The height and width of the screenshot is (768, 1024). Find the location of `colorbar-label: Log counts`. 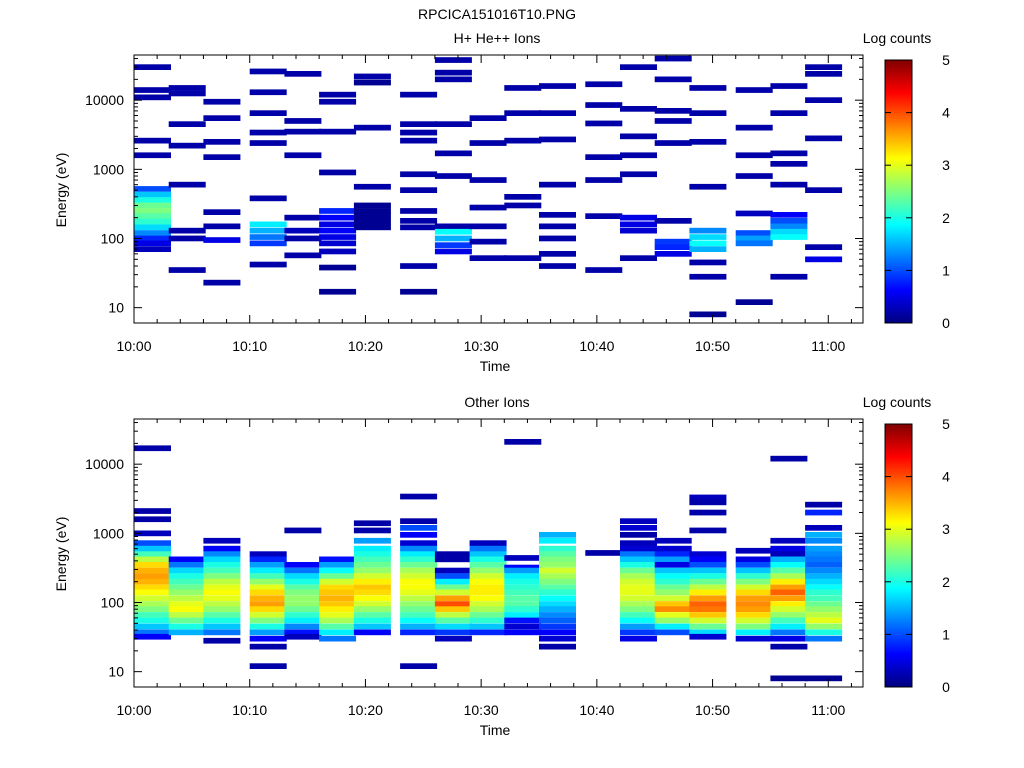

colorbar-label: Log counts is located at coordinates (897, 402).